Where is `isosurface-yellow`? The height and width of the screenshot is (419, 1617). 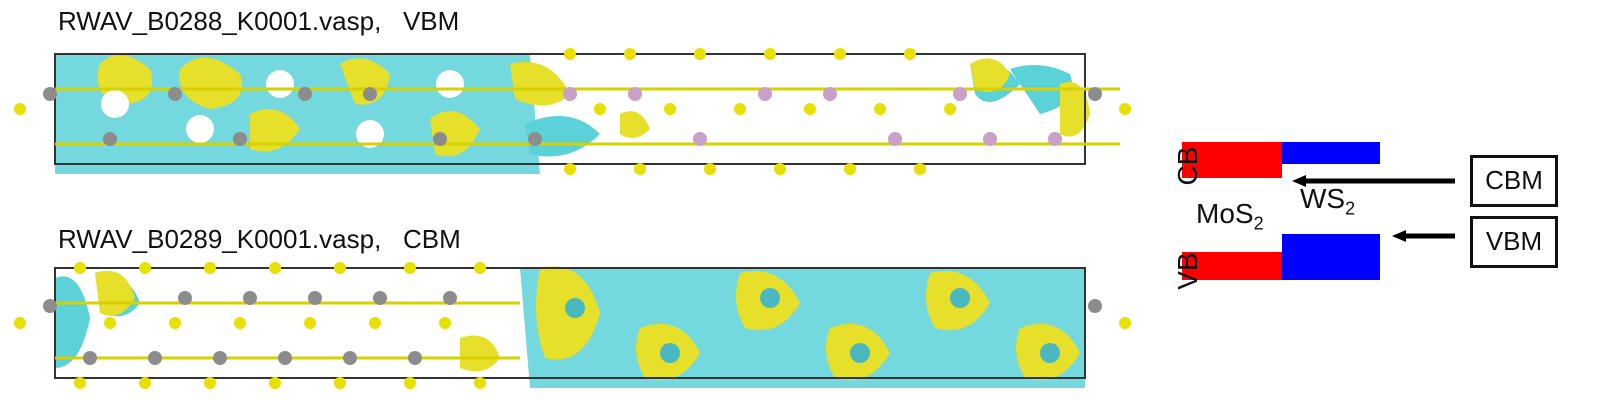
isosurface-yellow is located at coordinates (593, 106).